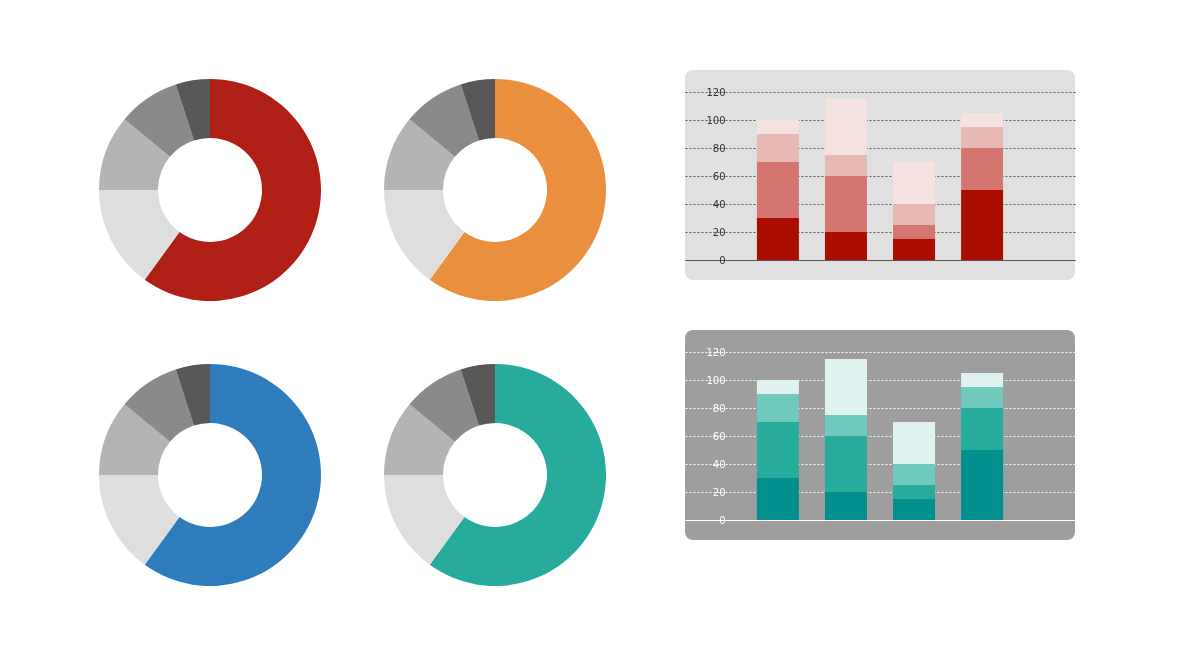 Image resolution: width=1200 pixels, height=649 pixels. I want to click on y-tick-label: 0, so click(722, 260).